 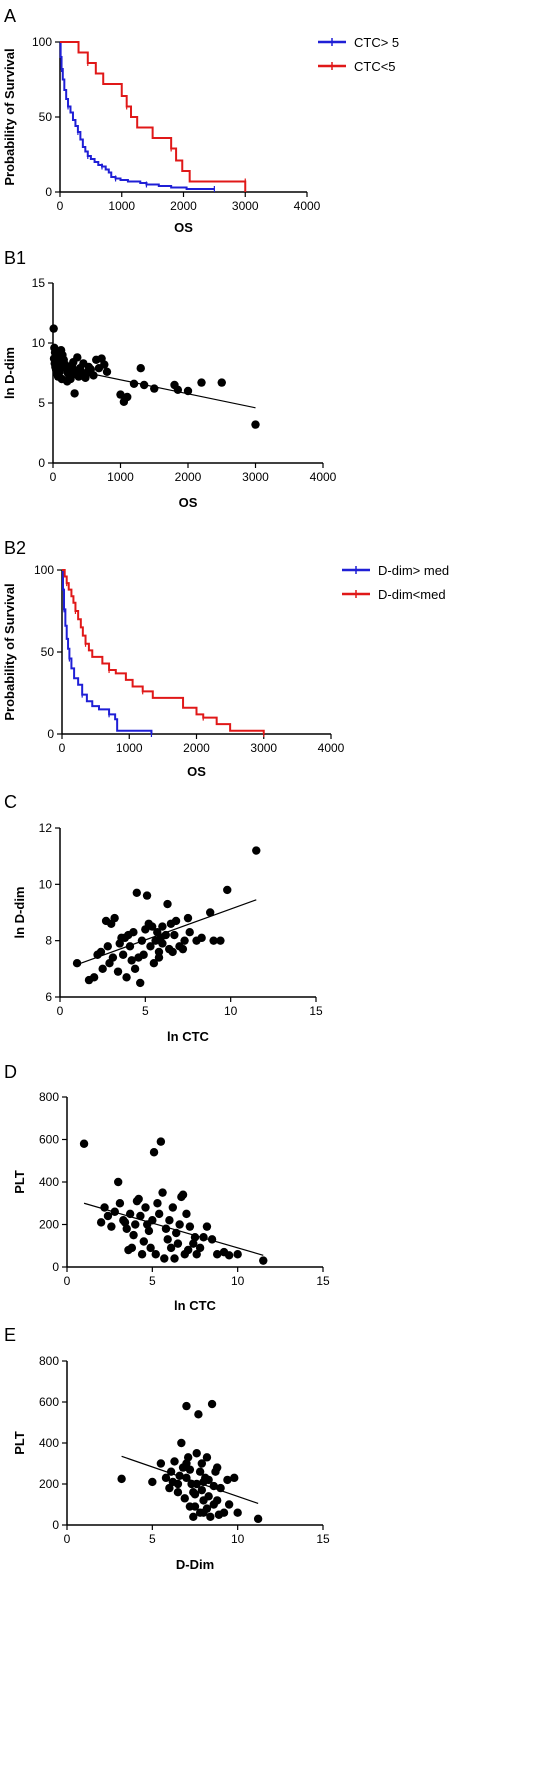 What do you see at coordinates (9, 373) in the screenshot?
I see `panel-b1-y-axis-title: ln D-dim` at bounding box center [9, 373].